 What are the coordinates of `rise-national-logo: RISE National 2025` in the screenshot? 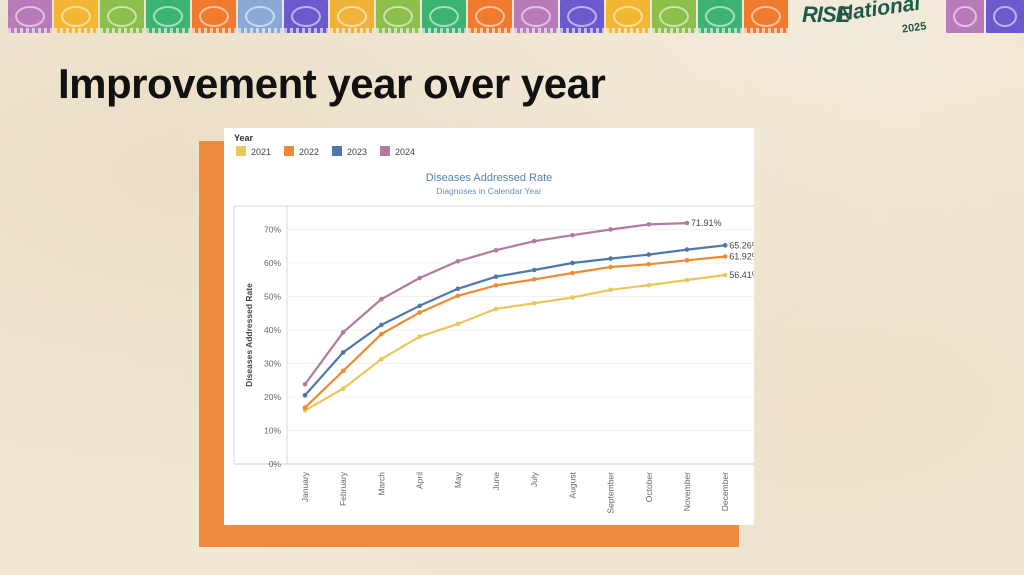 It's located at (870, 18).